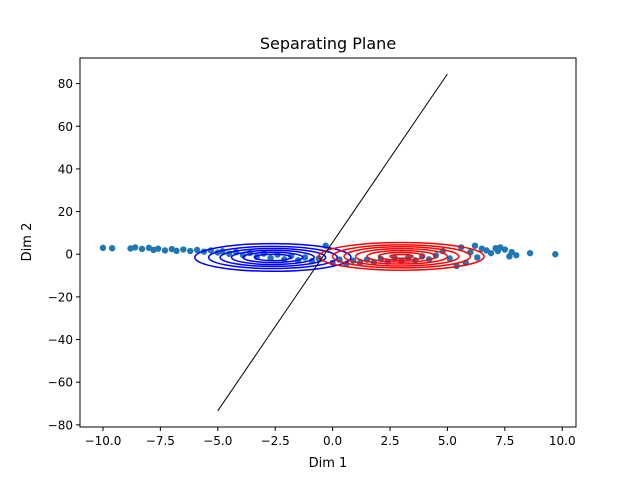 This screenshot has height=480, width=640. I want to click on x-tick-label: −10.0, so click(103, 441).